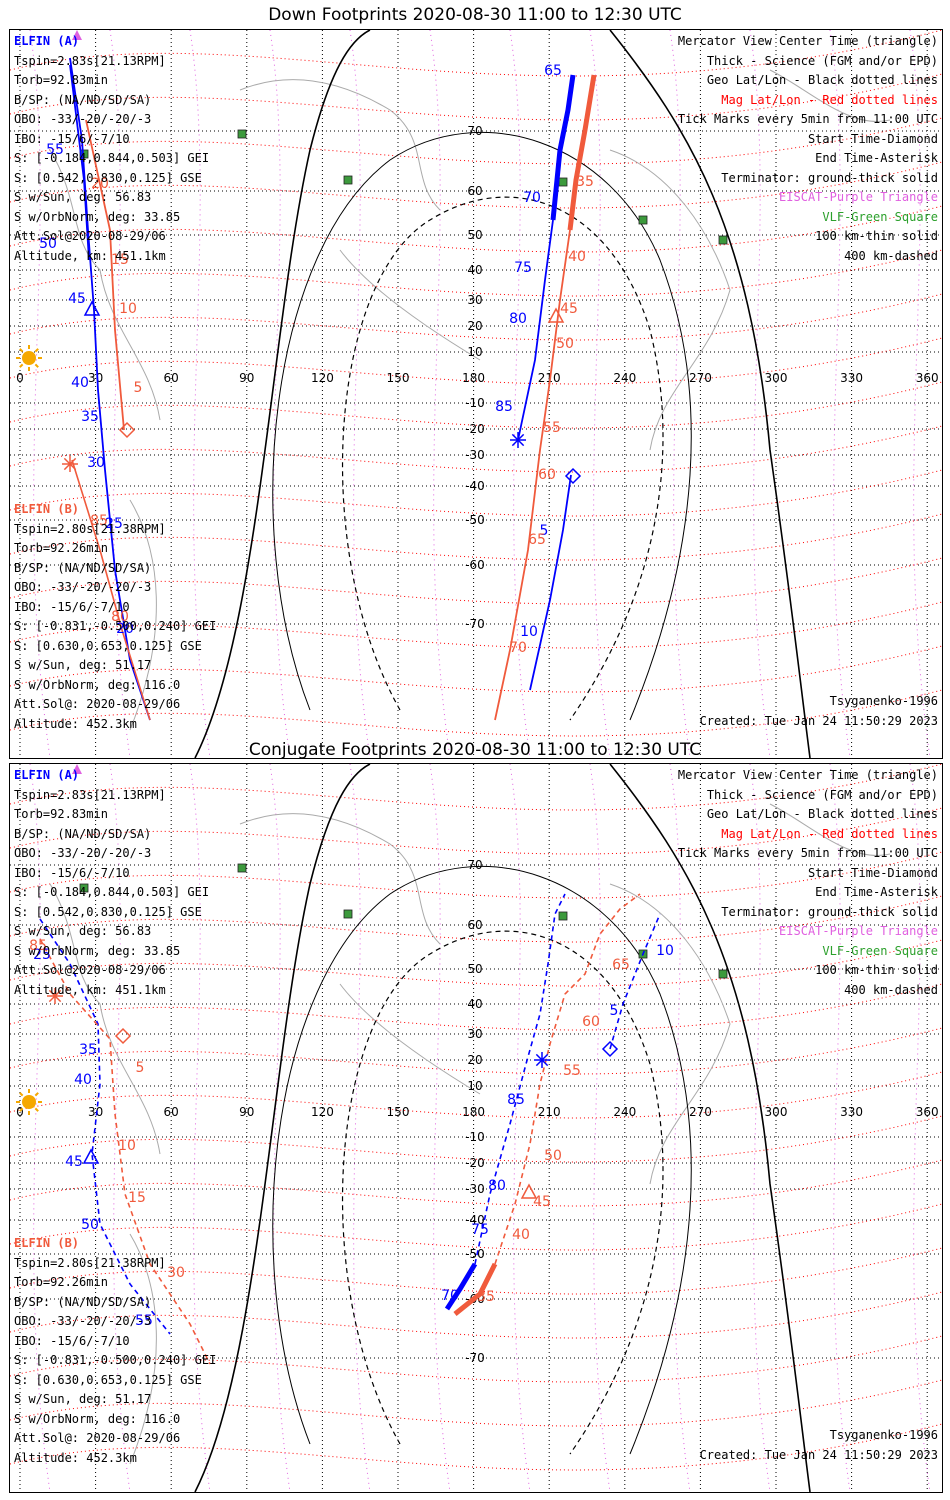  What do you see at coordinates (74, 1162) in the screenshot?
I see `a-tick-label-9: 45` at bounding box center [74, 1162].